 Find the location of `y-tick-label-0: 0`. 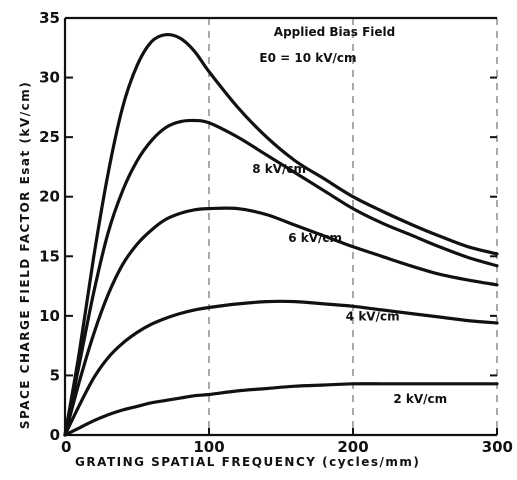

y-tick-label-0: 0 is located at coordinates (55, 435).